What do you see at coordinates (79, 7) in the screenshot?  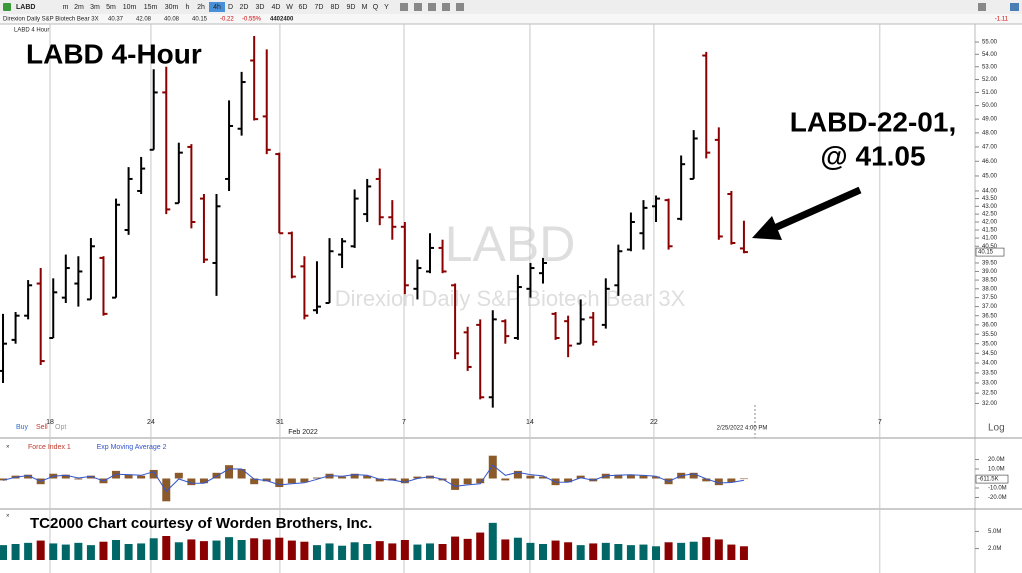 I see `timeframe-button: 2m` at bounding box center [79, 7].